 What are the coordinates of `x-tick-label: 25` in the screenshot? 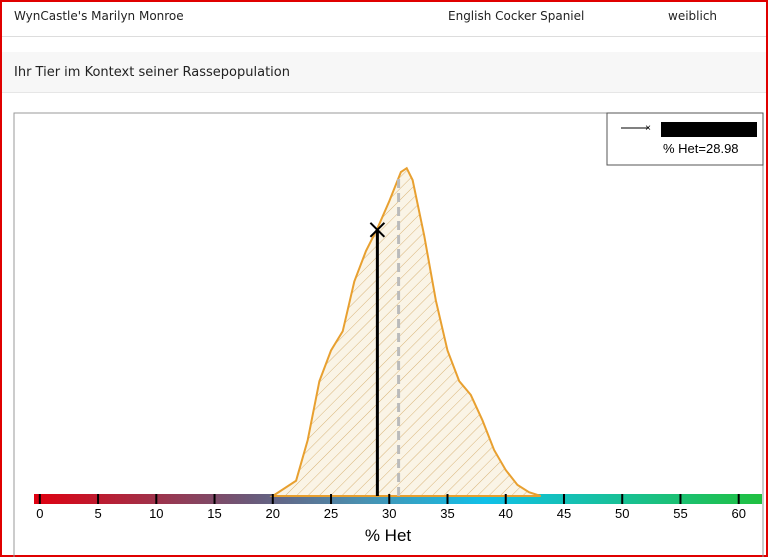 It's located at (331, 513).